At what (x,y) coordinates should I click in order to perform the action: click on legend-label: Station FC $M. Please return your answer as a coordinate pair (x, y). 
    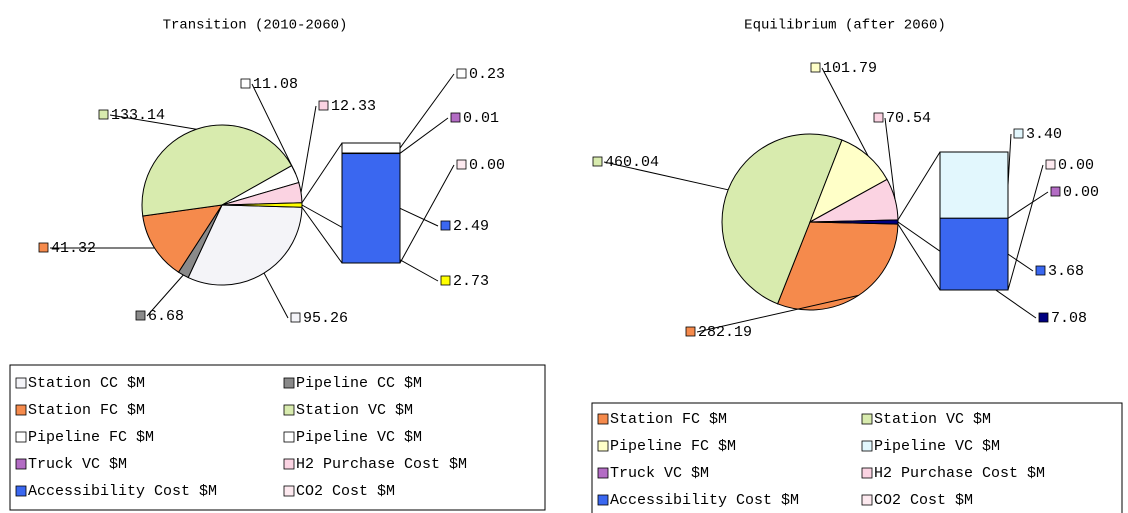
    Looking at the image, I should click on (668, 419).